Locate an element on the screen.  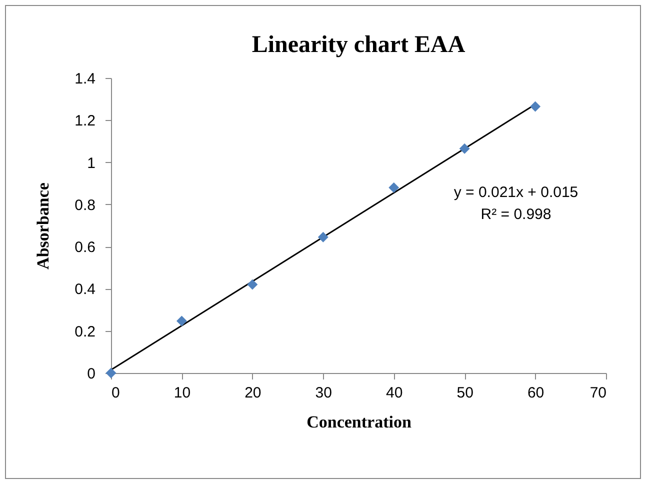
y-tick-label: 1.2 is located at coordinates (85, 121).